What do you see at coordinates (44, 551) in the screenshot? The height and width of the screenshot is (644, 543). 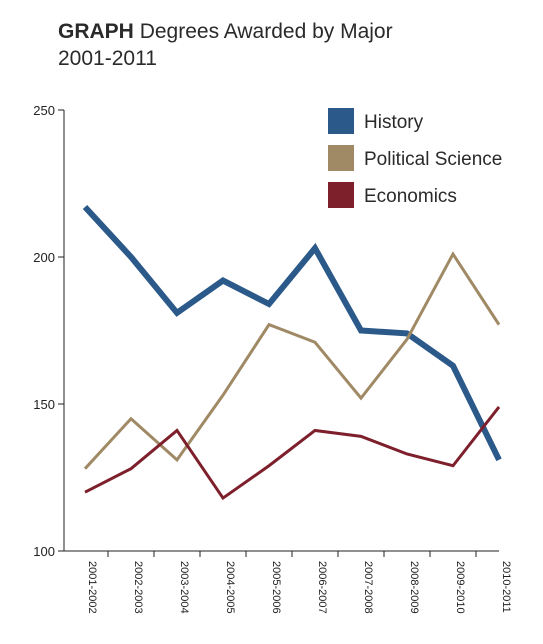 I see `y-tick-label: 100` at bounding box center [44, 551].